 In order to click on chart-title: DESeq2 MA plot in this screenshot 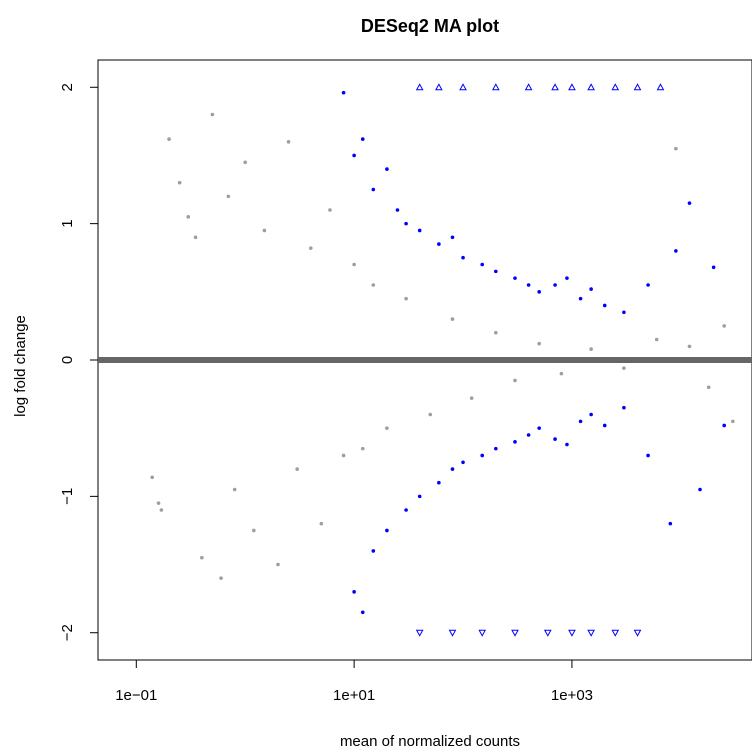, I will do `click(430, 26)`.